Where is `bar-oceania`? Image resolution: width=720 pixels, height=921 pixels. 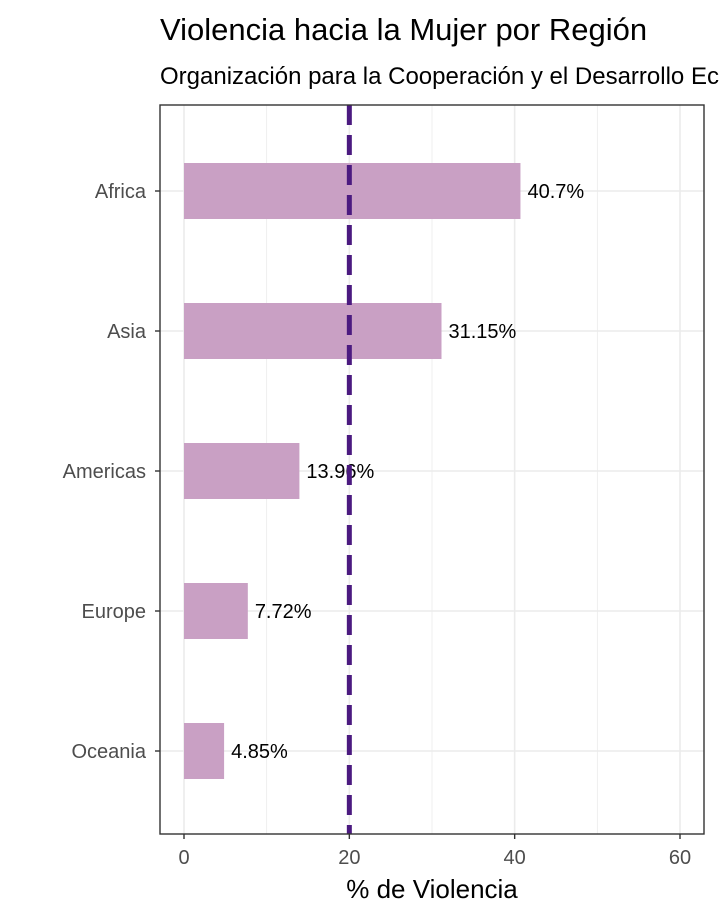 bar-oceania is located at coordinates (204, 751).